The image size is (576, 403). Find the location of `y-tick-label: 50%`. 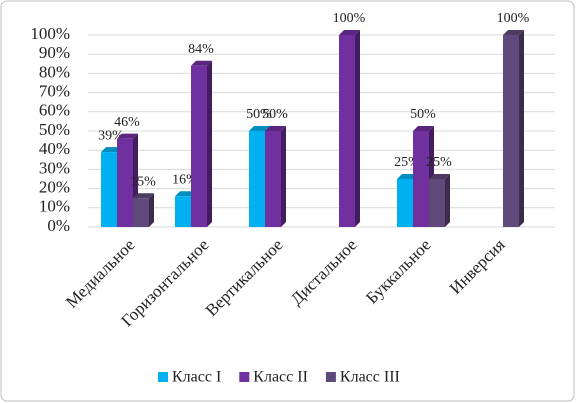

y-tick-label: 50% is located at coordinates (54, 129).